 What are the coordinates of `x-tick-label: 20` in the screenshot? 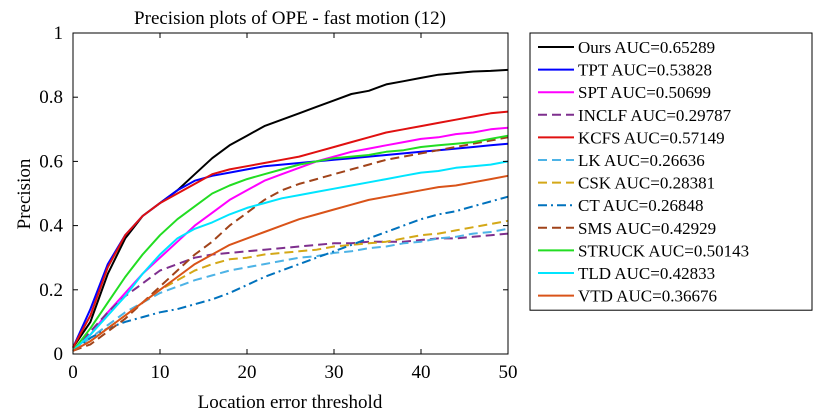 It's located at (247, 372).